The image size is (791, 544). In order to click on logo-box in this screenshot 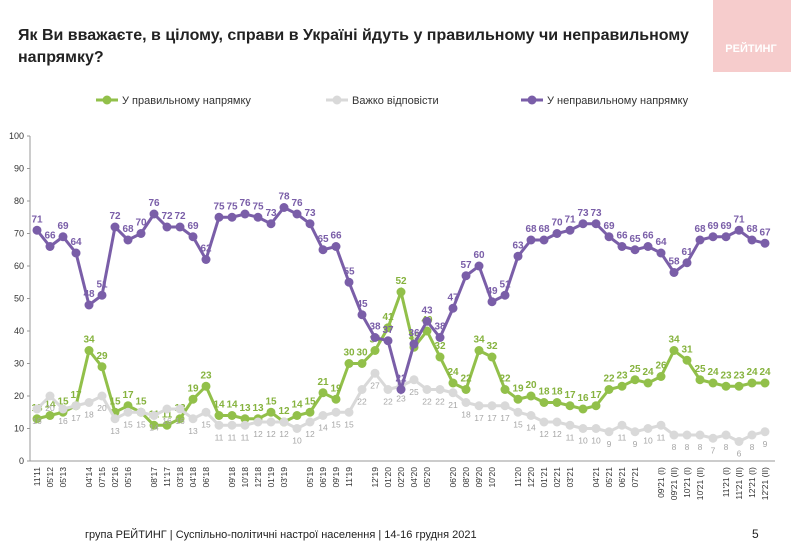, I will do `click(752, 36)`.